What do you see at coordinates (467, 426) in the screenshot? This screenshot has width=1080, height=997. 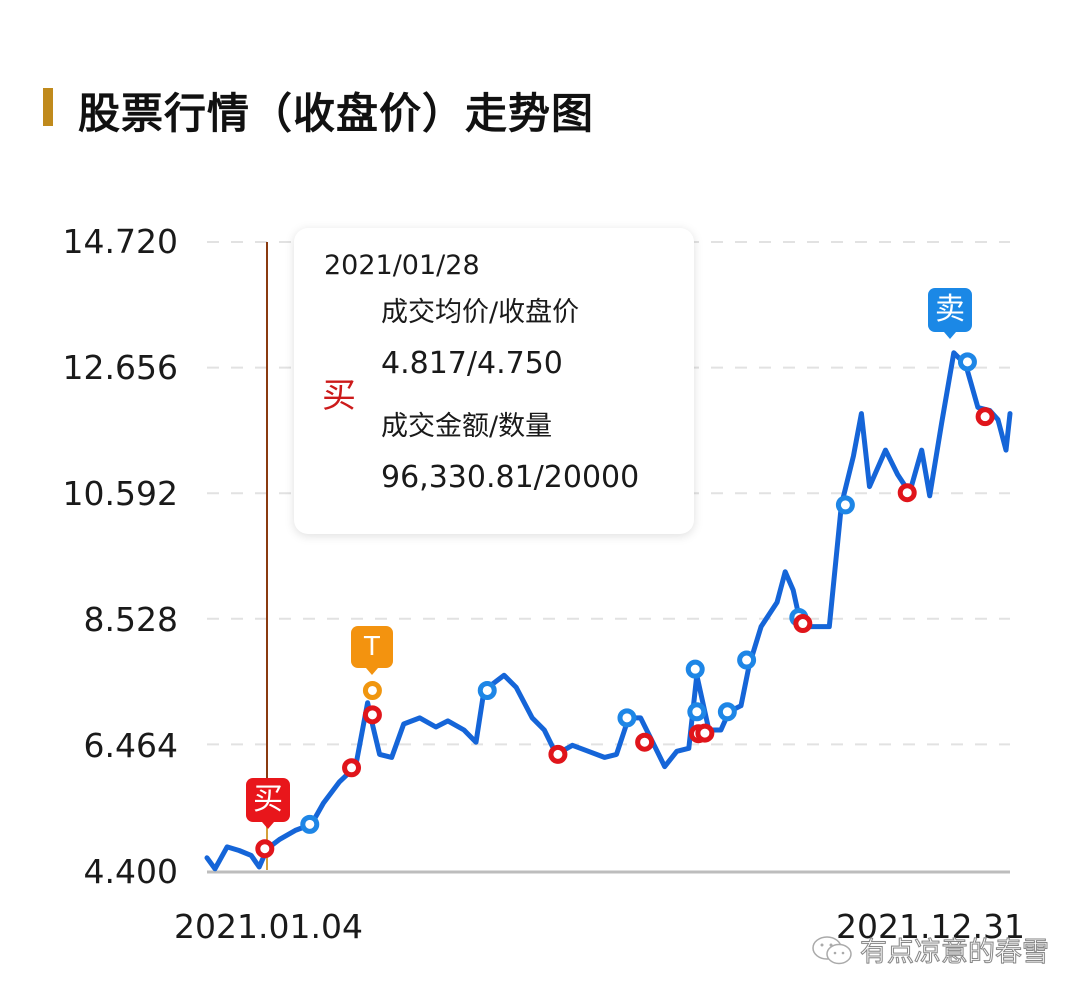 I see `tooltip-amount-label: 成交金额/数量` at bounding box center [467, 426].